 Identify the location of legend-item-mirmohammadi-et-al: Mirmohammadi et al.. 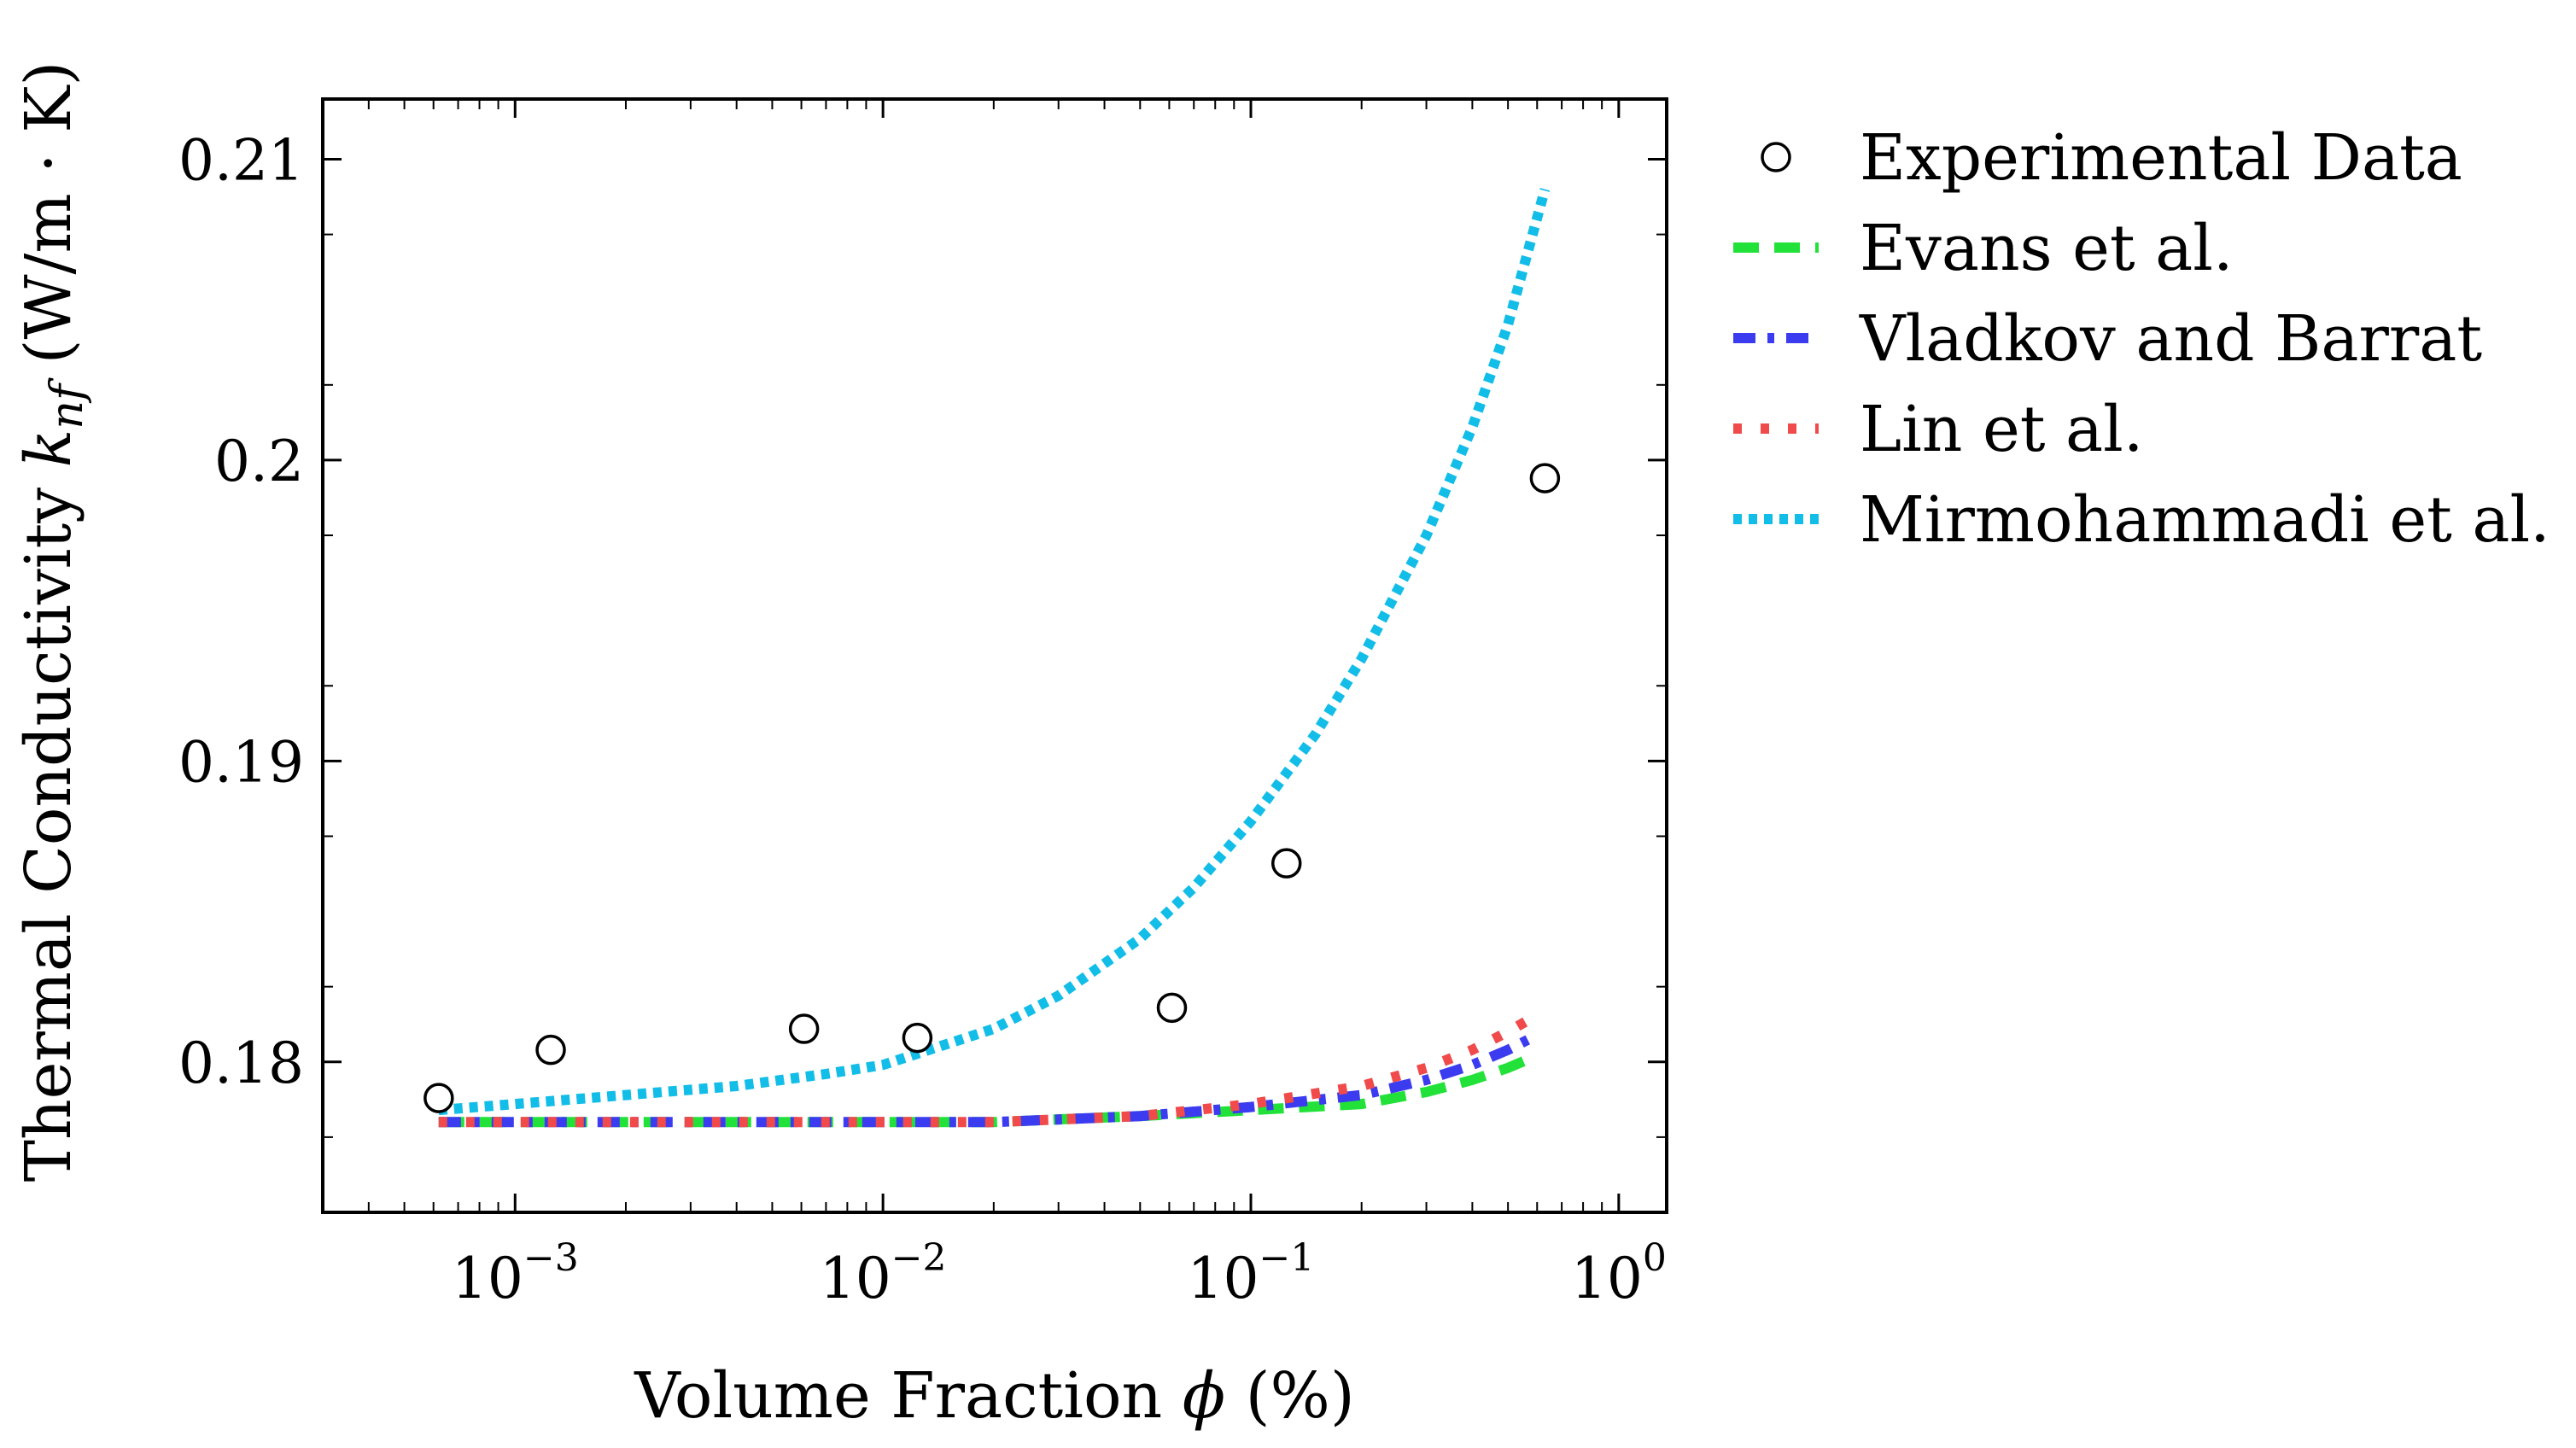
(2141, 520).